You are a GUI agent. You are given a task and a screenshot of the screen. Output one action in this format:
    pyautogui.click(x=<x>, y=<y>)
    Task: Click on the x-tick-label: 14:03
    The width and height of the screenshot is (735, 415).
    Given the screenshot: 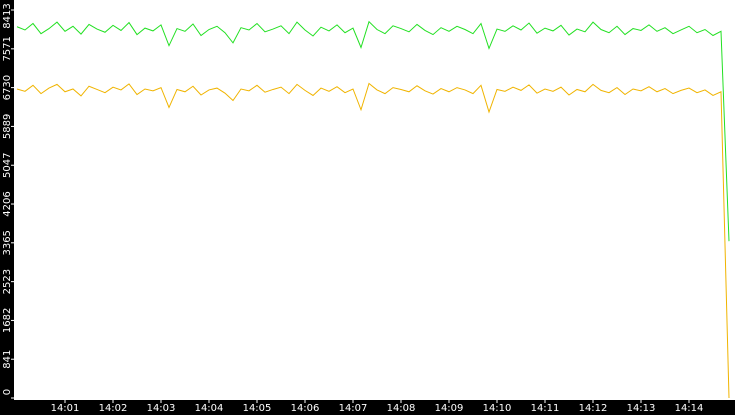 What is the action you would take?
    pyautogui.click(x=161, y=408)
    